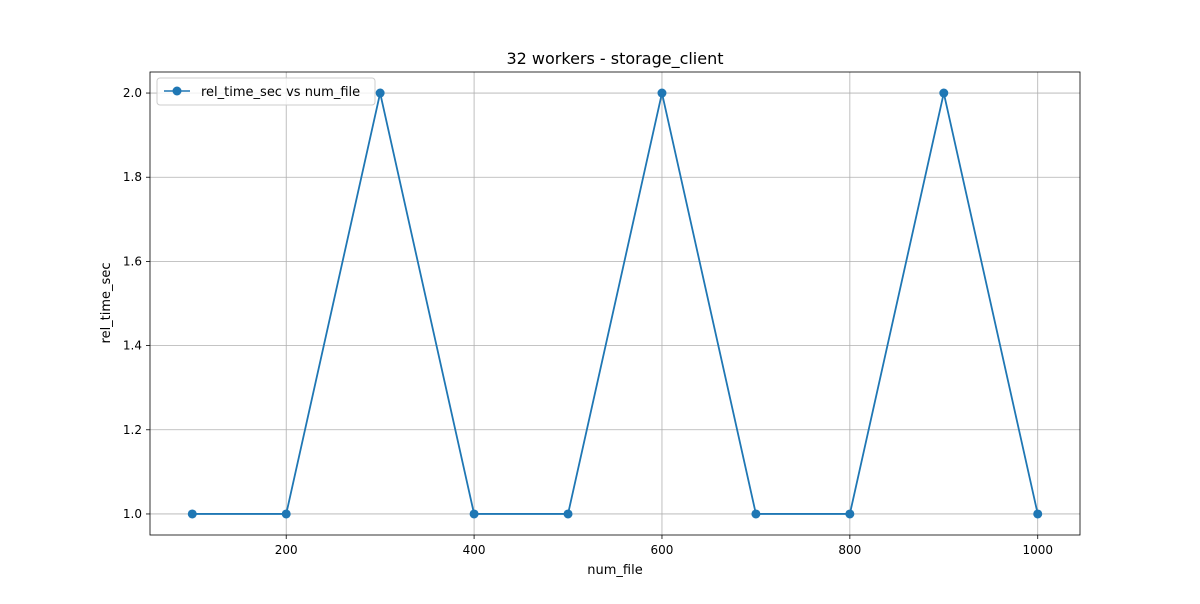 The height and width of the screenshot is (604, 1200). What do you see at coordinates (132, 261) in the screenshot?
I see `y-tick-label: 1.6` at bounding box center [132, 261].